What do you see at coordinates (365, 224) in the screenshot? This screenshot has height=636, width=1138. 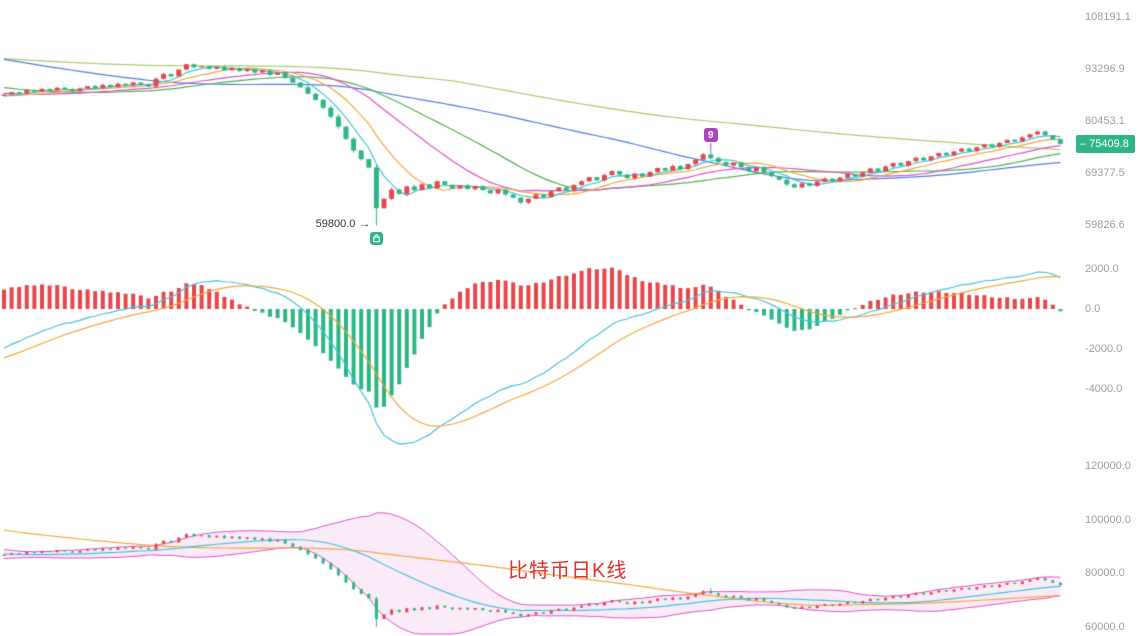 I see `arrow-right-icon: →` at bounding box center [365, 224].